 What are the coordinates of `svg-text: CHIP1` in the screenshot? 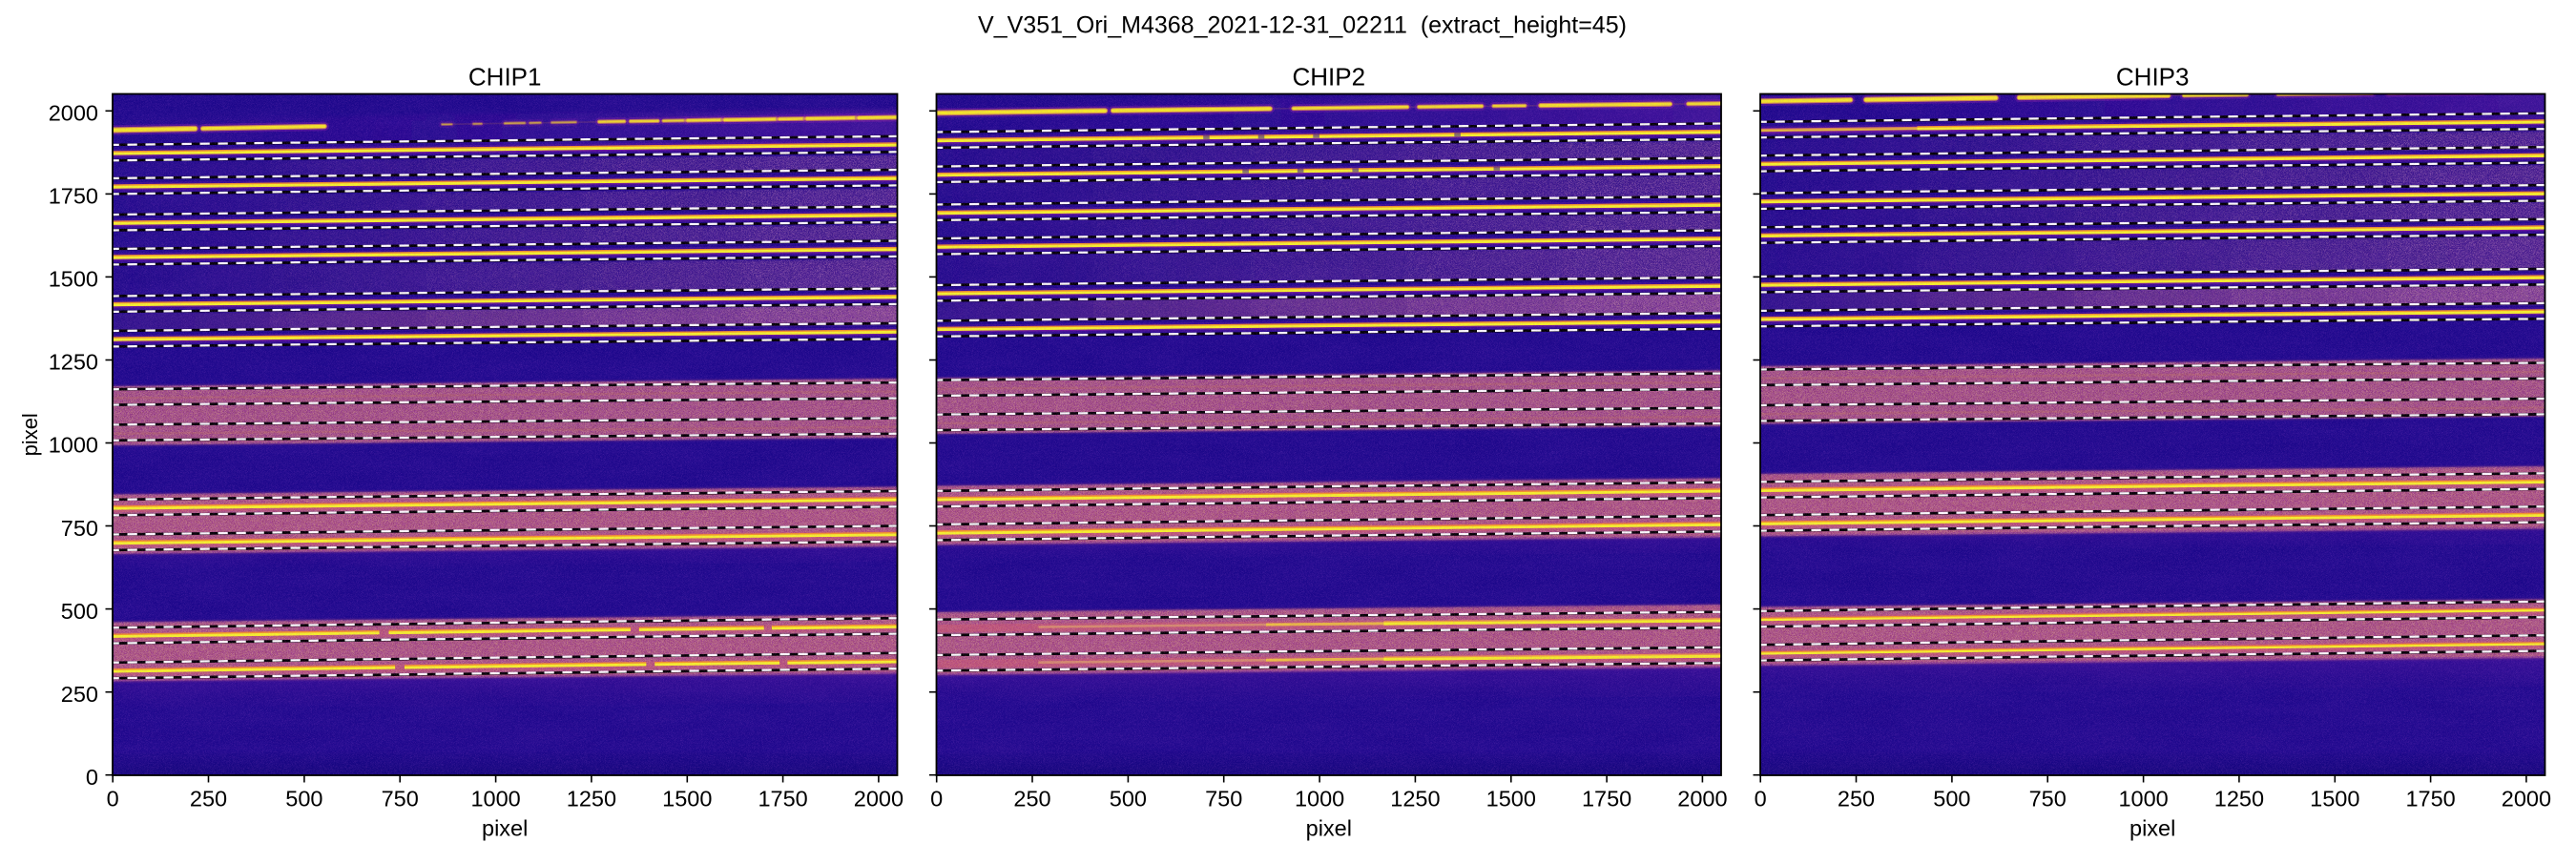 It's located at (505, 77).